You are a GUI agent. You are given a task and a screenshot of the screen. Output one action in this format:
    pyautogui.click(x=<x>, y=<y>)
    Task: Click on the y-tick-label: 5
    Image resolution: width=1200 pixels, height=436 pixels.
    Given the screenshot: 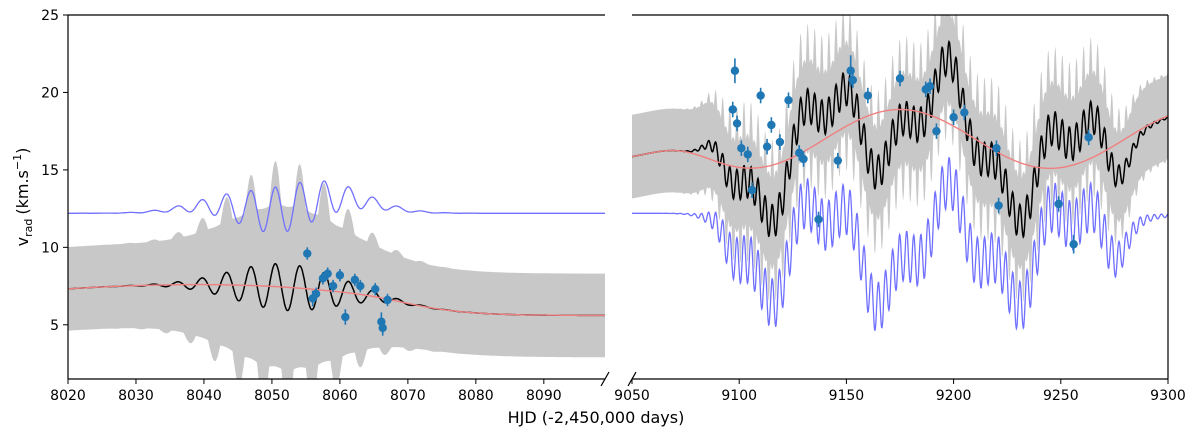 What is the action you would take?
    pyautogui.click(x=54, y=326)
    